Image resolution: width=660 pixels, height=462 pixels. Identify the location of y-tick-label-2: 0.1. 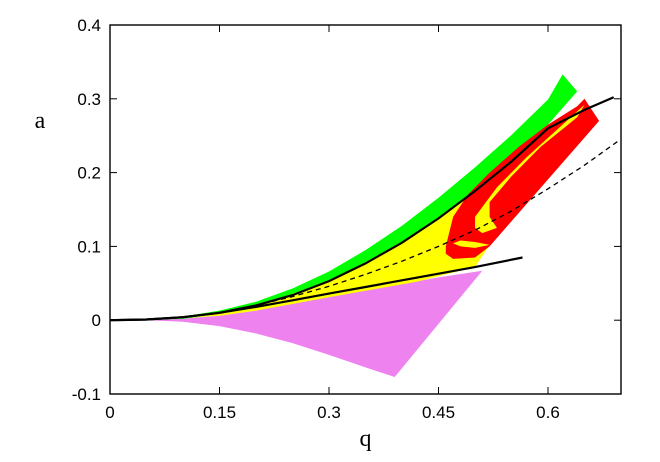
(89, 246).